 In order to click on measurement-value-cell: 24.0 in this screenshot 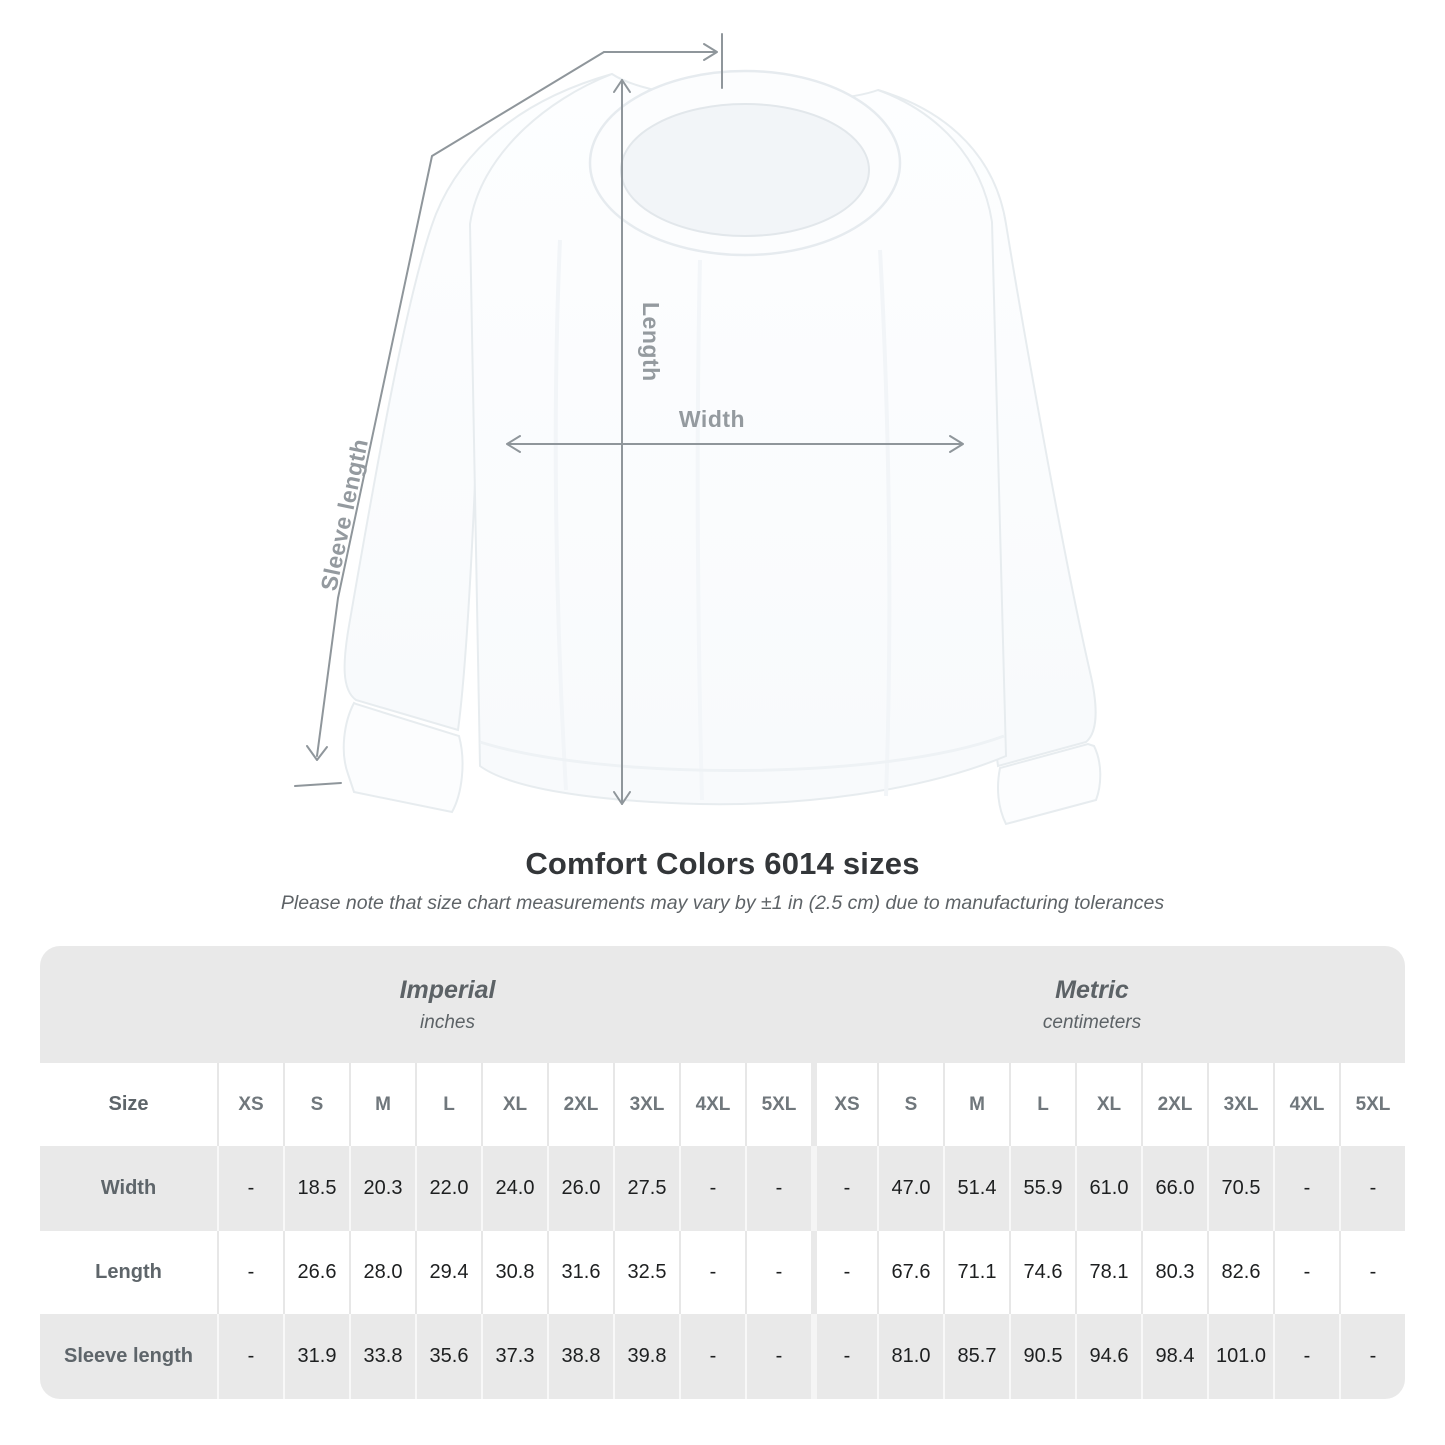, I will do `click(514, 1188)`.